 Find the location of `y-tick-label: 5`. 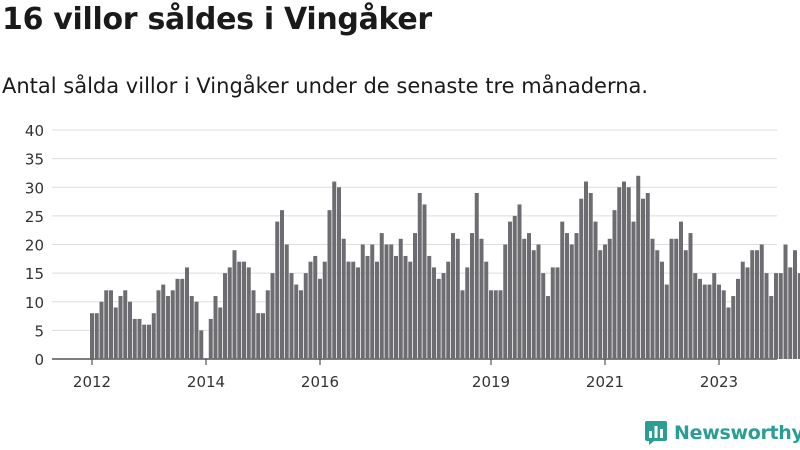

y-tick-label: 5 is located at coordinates (39, 331).